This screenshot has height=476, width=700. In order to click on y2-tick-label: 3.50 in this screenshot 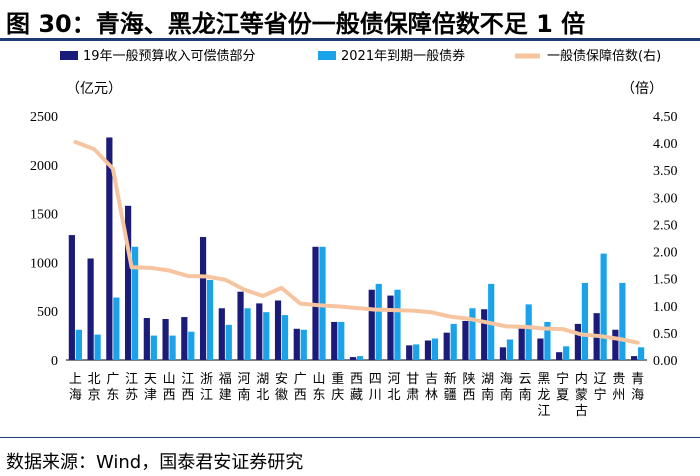, I will do `click(665, 171)`.